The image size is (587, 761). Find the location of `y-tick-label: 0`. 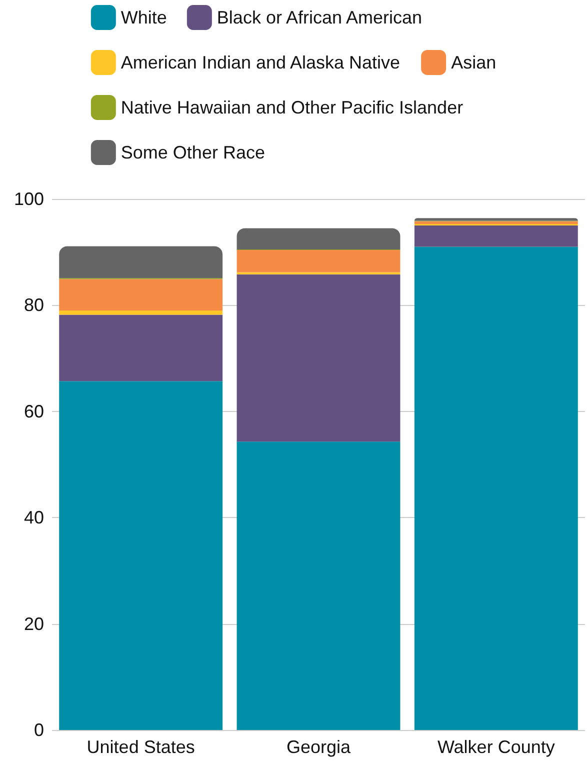

y-tick-label: 0 is located at coordinates (39, 730).